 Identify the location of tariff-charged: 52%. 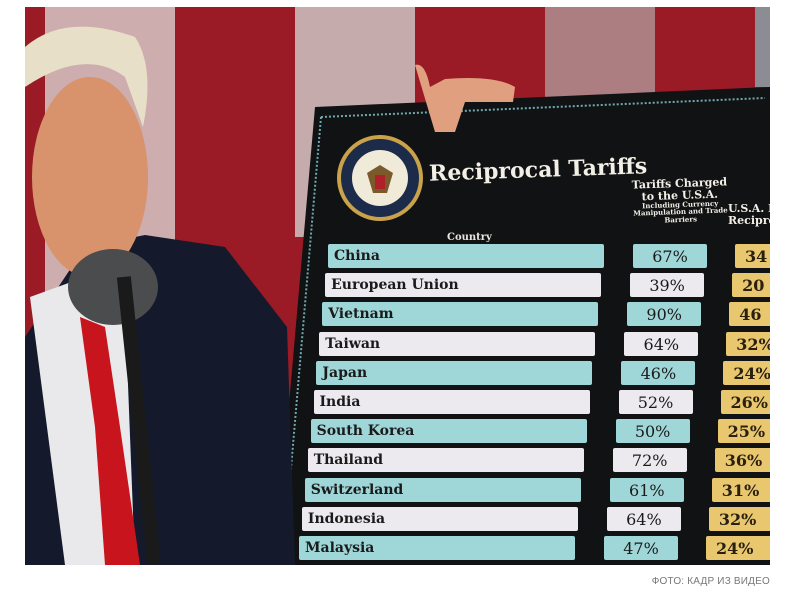
(655, 402).